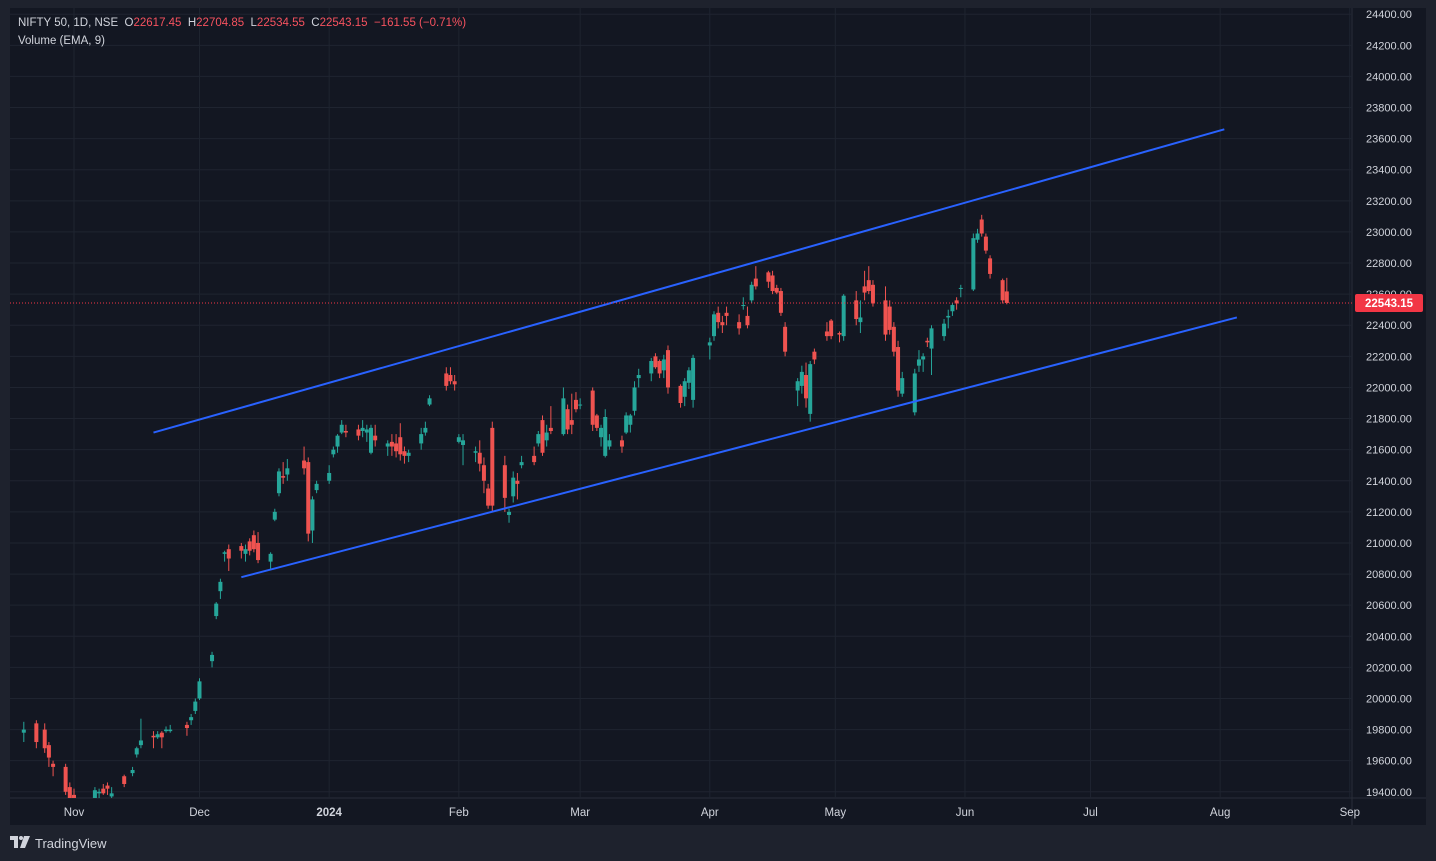  What do you see at coordinates (1389, 140) in the screenshot?
I see `y-tick-label: 23600.00` at bounding box center [1389, 140].